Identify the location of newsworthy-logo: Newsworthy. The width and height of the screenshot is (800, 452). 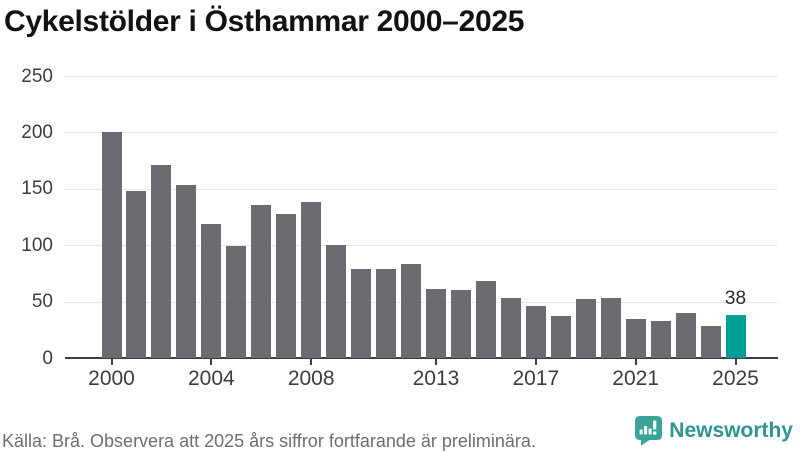
(714, 431).